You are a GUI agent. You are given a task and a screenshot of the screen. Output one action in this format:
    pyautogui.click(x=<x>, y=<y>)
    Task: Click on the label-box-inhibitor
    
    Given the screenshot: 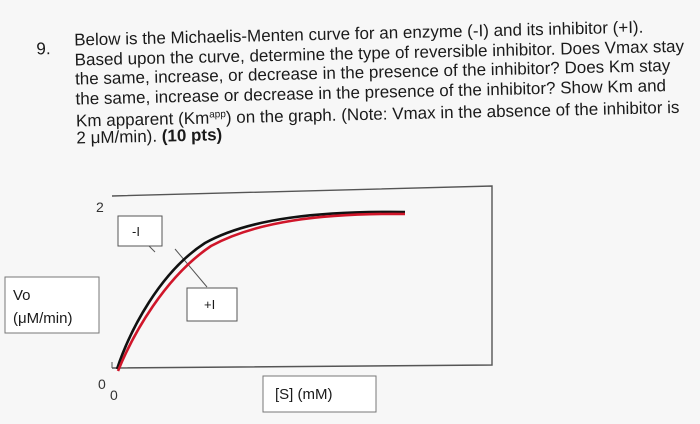 What is the action you would take?
    pyautogui.click(x=212, y=304)
    